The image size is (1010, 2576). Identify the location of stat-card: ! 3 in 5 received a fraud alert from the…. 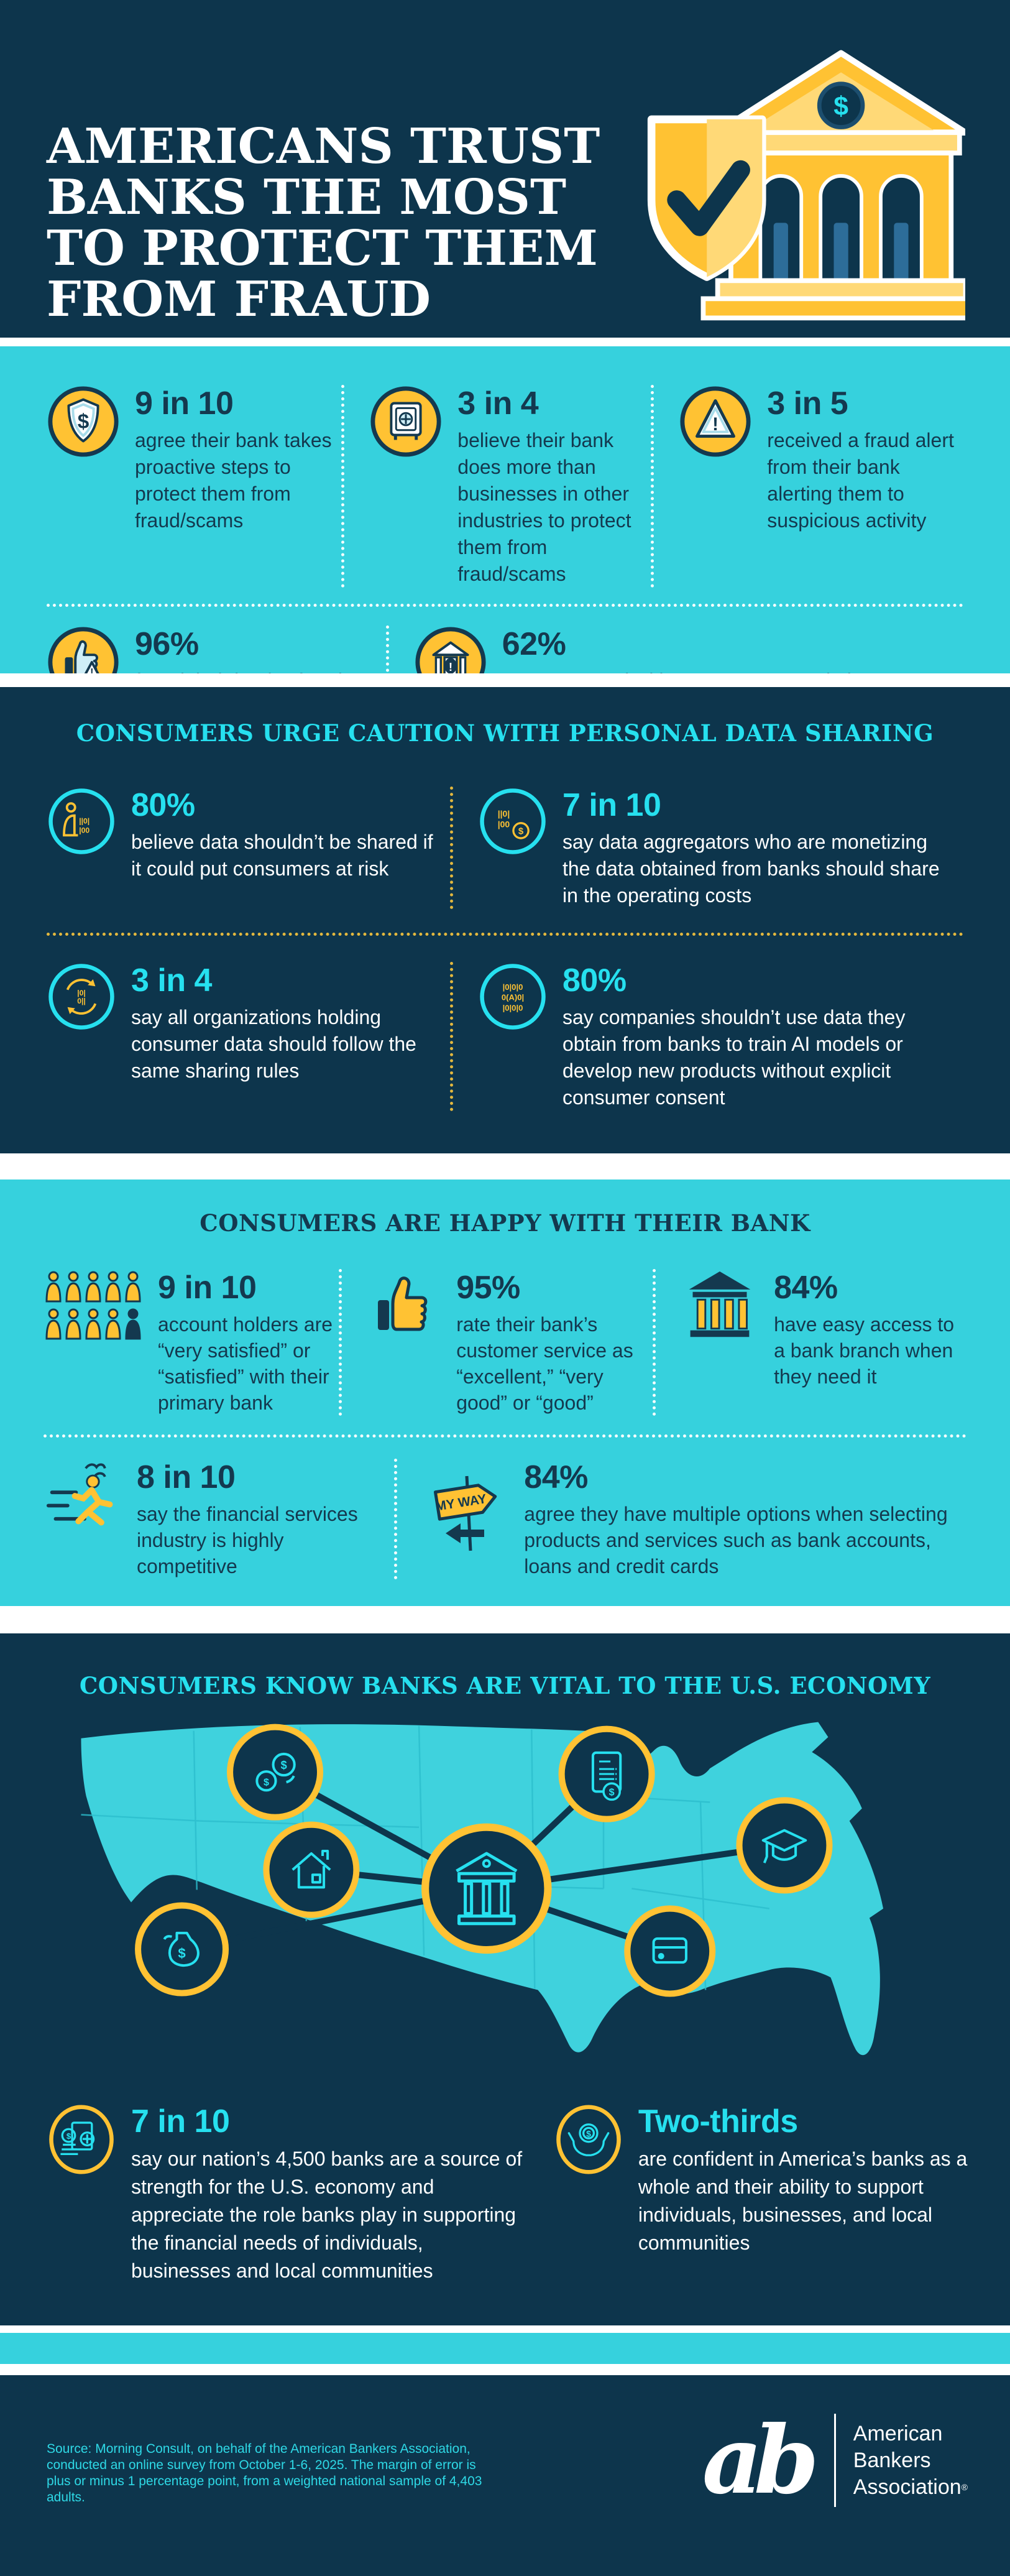
(818, 459).